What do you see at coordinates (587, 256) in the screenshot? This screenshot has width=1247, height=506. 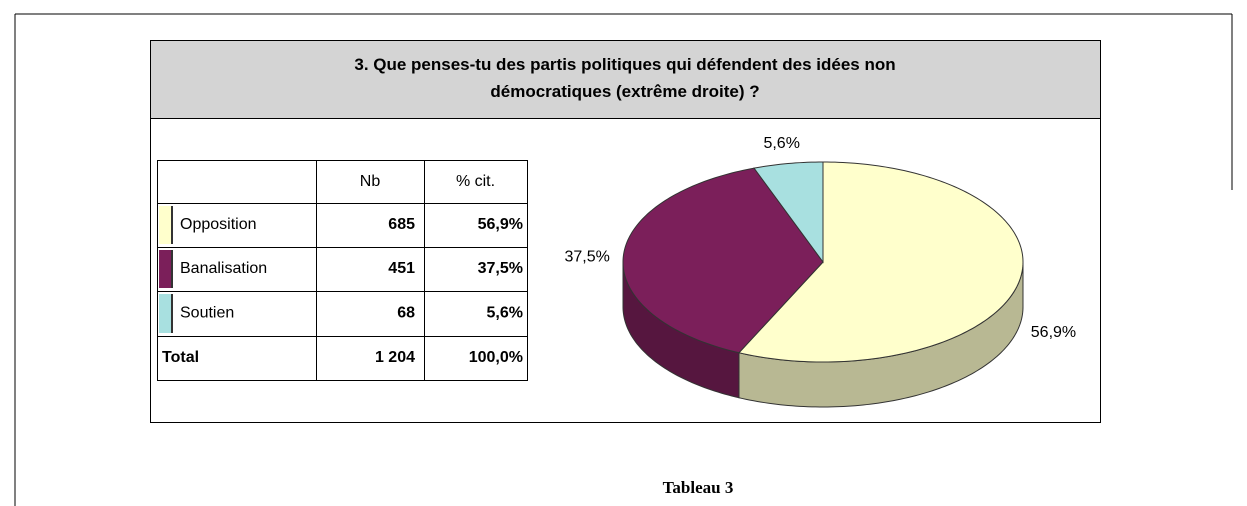 I see `slice-label: 37,5%` at bounding box center [587, 256].